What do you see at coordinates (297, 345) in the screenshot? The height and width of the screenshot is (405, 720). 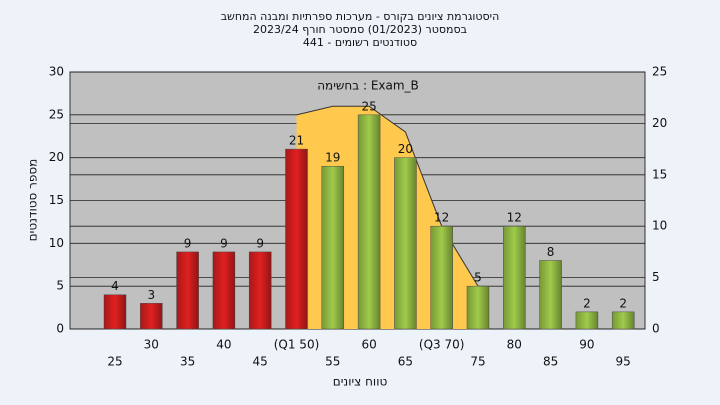 I see `x-tick-label: (Q1 50)` at bounding box center [297, 345].